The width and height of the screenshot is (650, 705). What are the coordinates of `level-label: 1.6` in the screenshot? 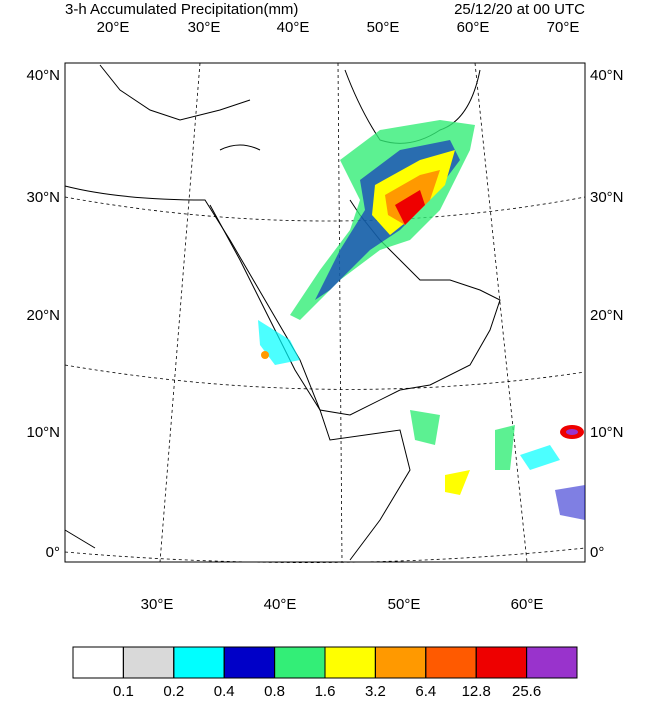 It's located at (325, 691).